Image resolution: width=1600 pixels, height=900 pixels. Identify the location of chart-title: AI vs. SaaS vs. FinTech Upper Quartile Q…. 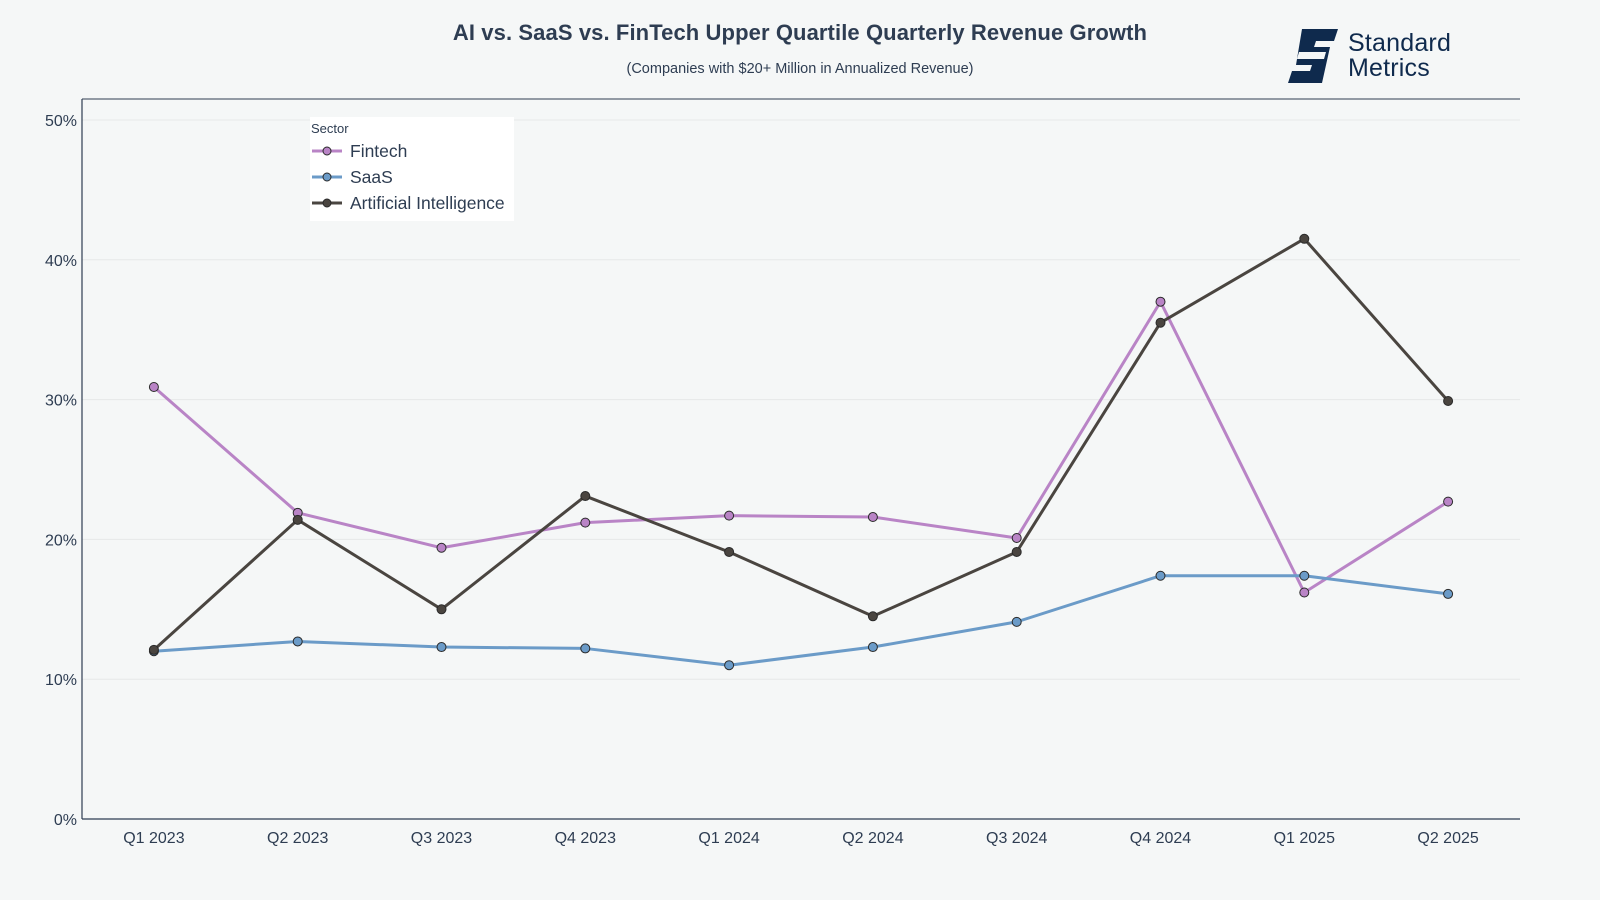
(800, 32).